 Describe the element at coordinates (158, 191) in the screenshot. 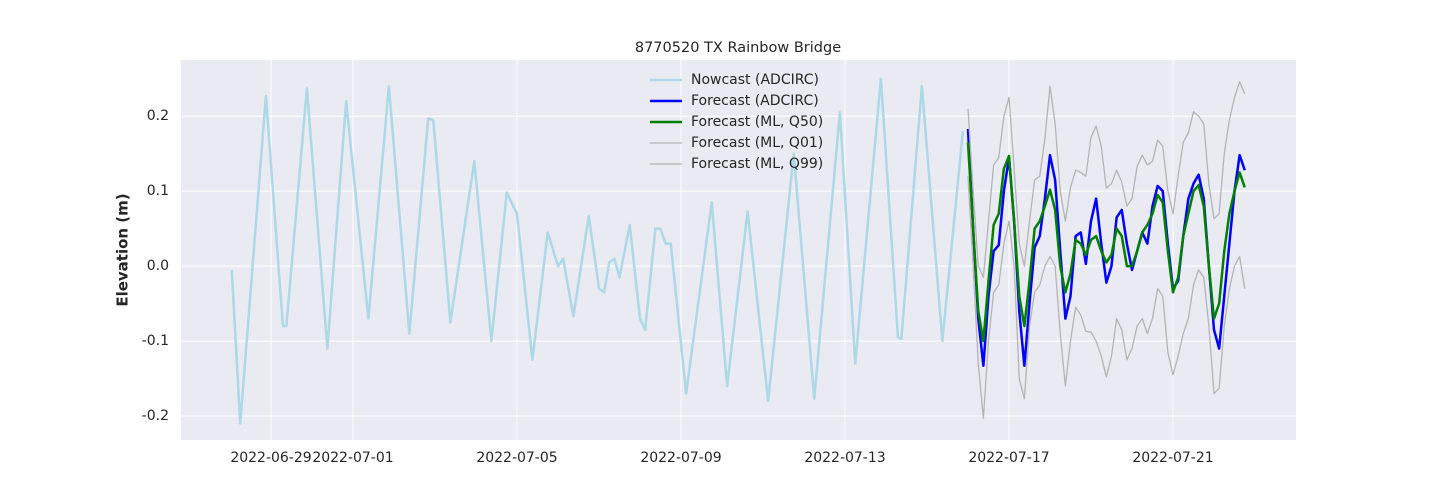

I see `y-tick-label: 0.1` at that location.